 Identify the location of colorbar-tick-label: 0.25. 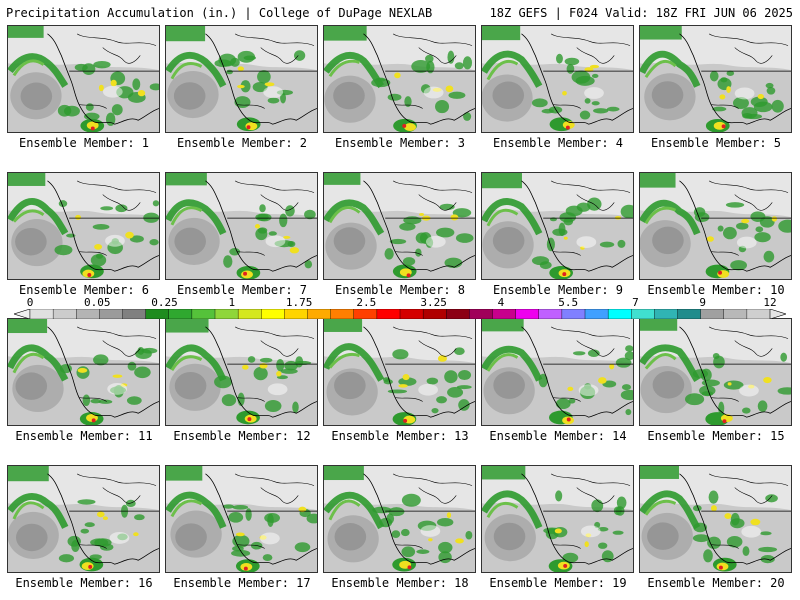
(164, 302).